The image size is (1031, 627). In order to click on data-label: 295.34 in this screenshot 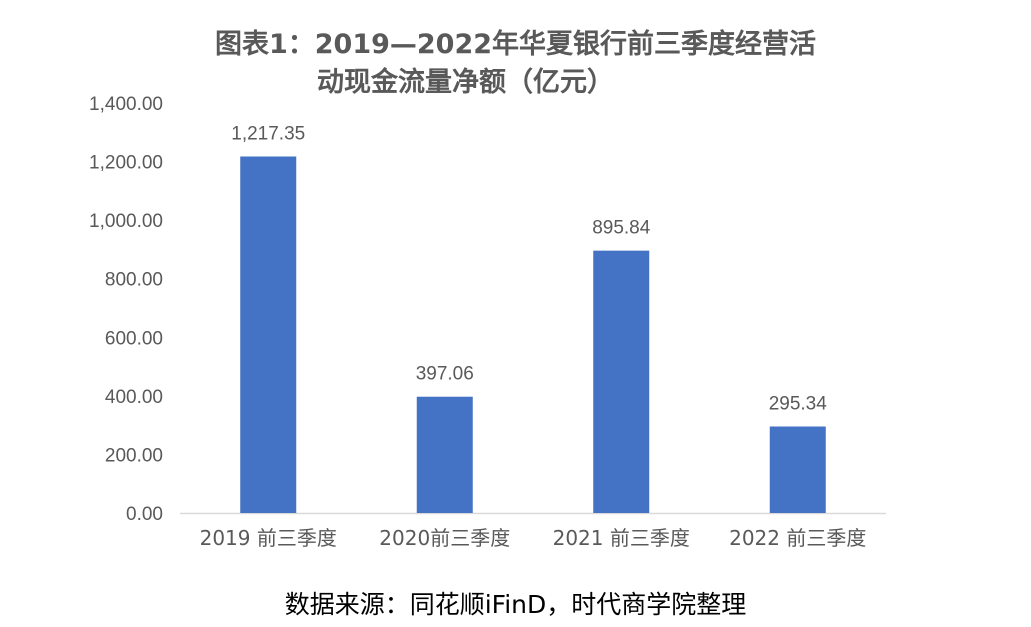, I will do `click(798, 404)`.